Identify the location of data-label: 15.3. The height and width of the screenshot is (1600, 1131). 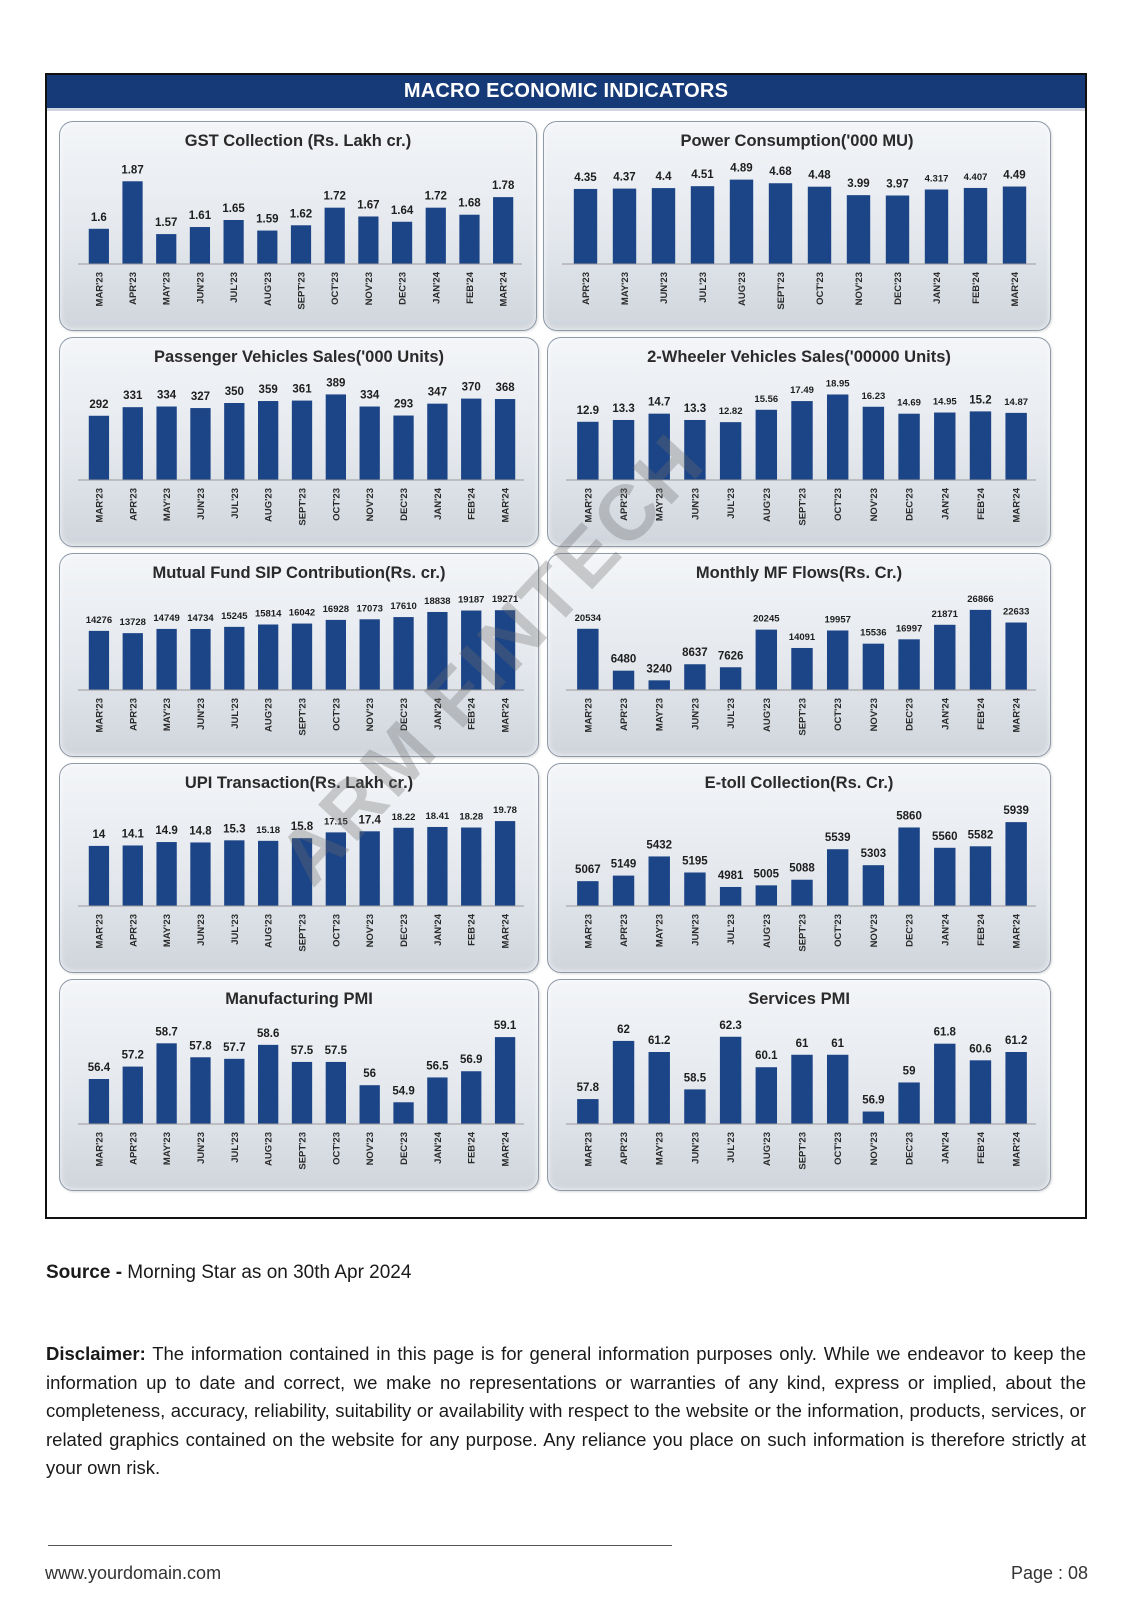
(234, 829).